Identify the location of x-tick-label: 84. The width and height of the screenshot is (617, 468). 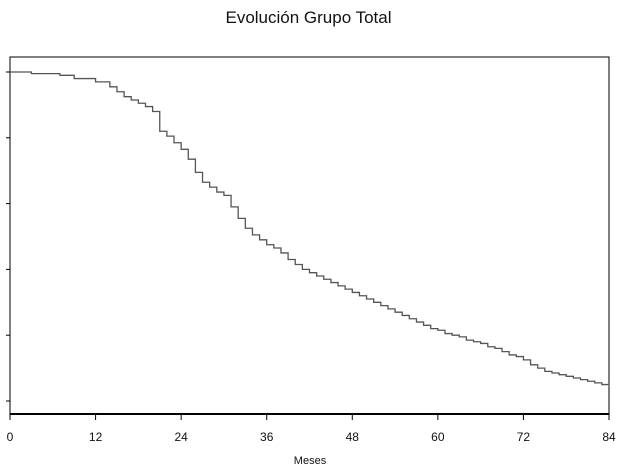
(609, 437).